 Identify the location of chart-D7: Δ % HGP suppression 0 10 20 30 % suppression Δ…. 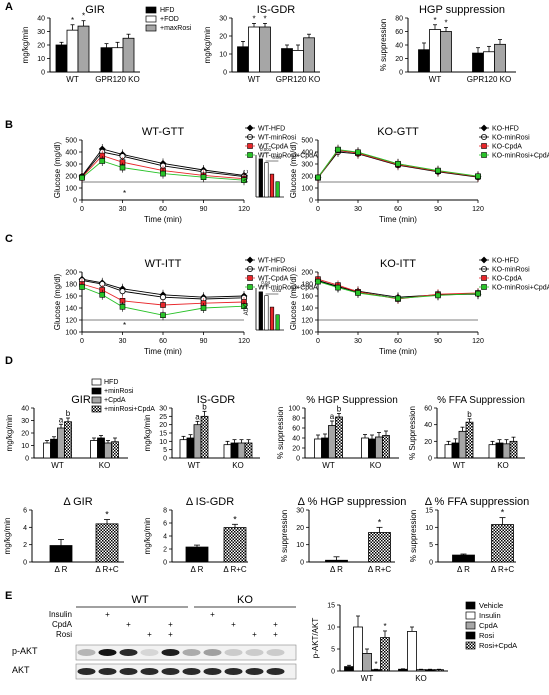
(343, 535).